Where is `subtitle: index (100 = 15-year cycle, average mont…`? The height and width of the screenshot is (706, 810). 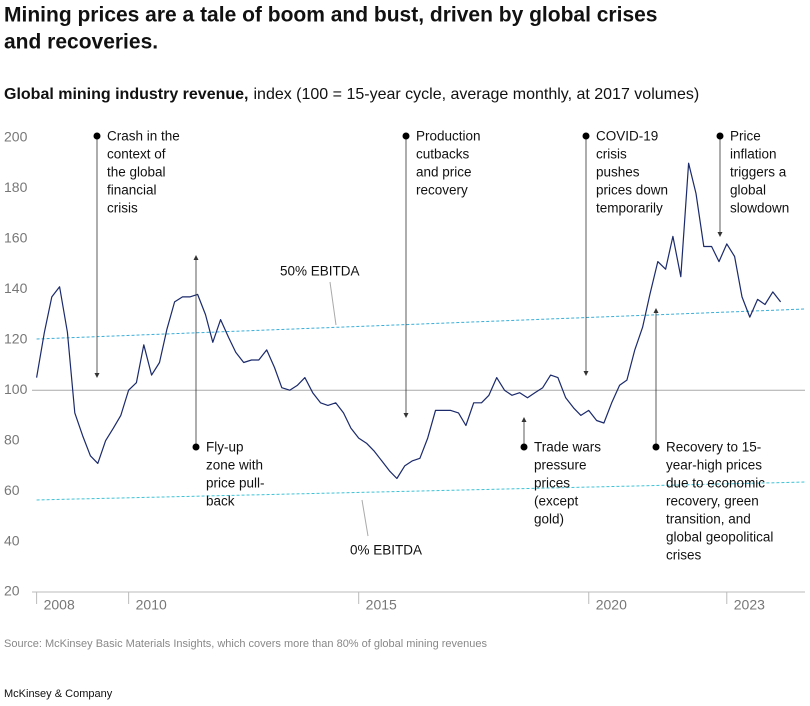
subtitle: index (100 = 15-year cycle, average mont… is located at coordinates (476, 94).